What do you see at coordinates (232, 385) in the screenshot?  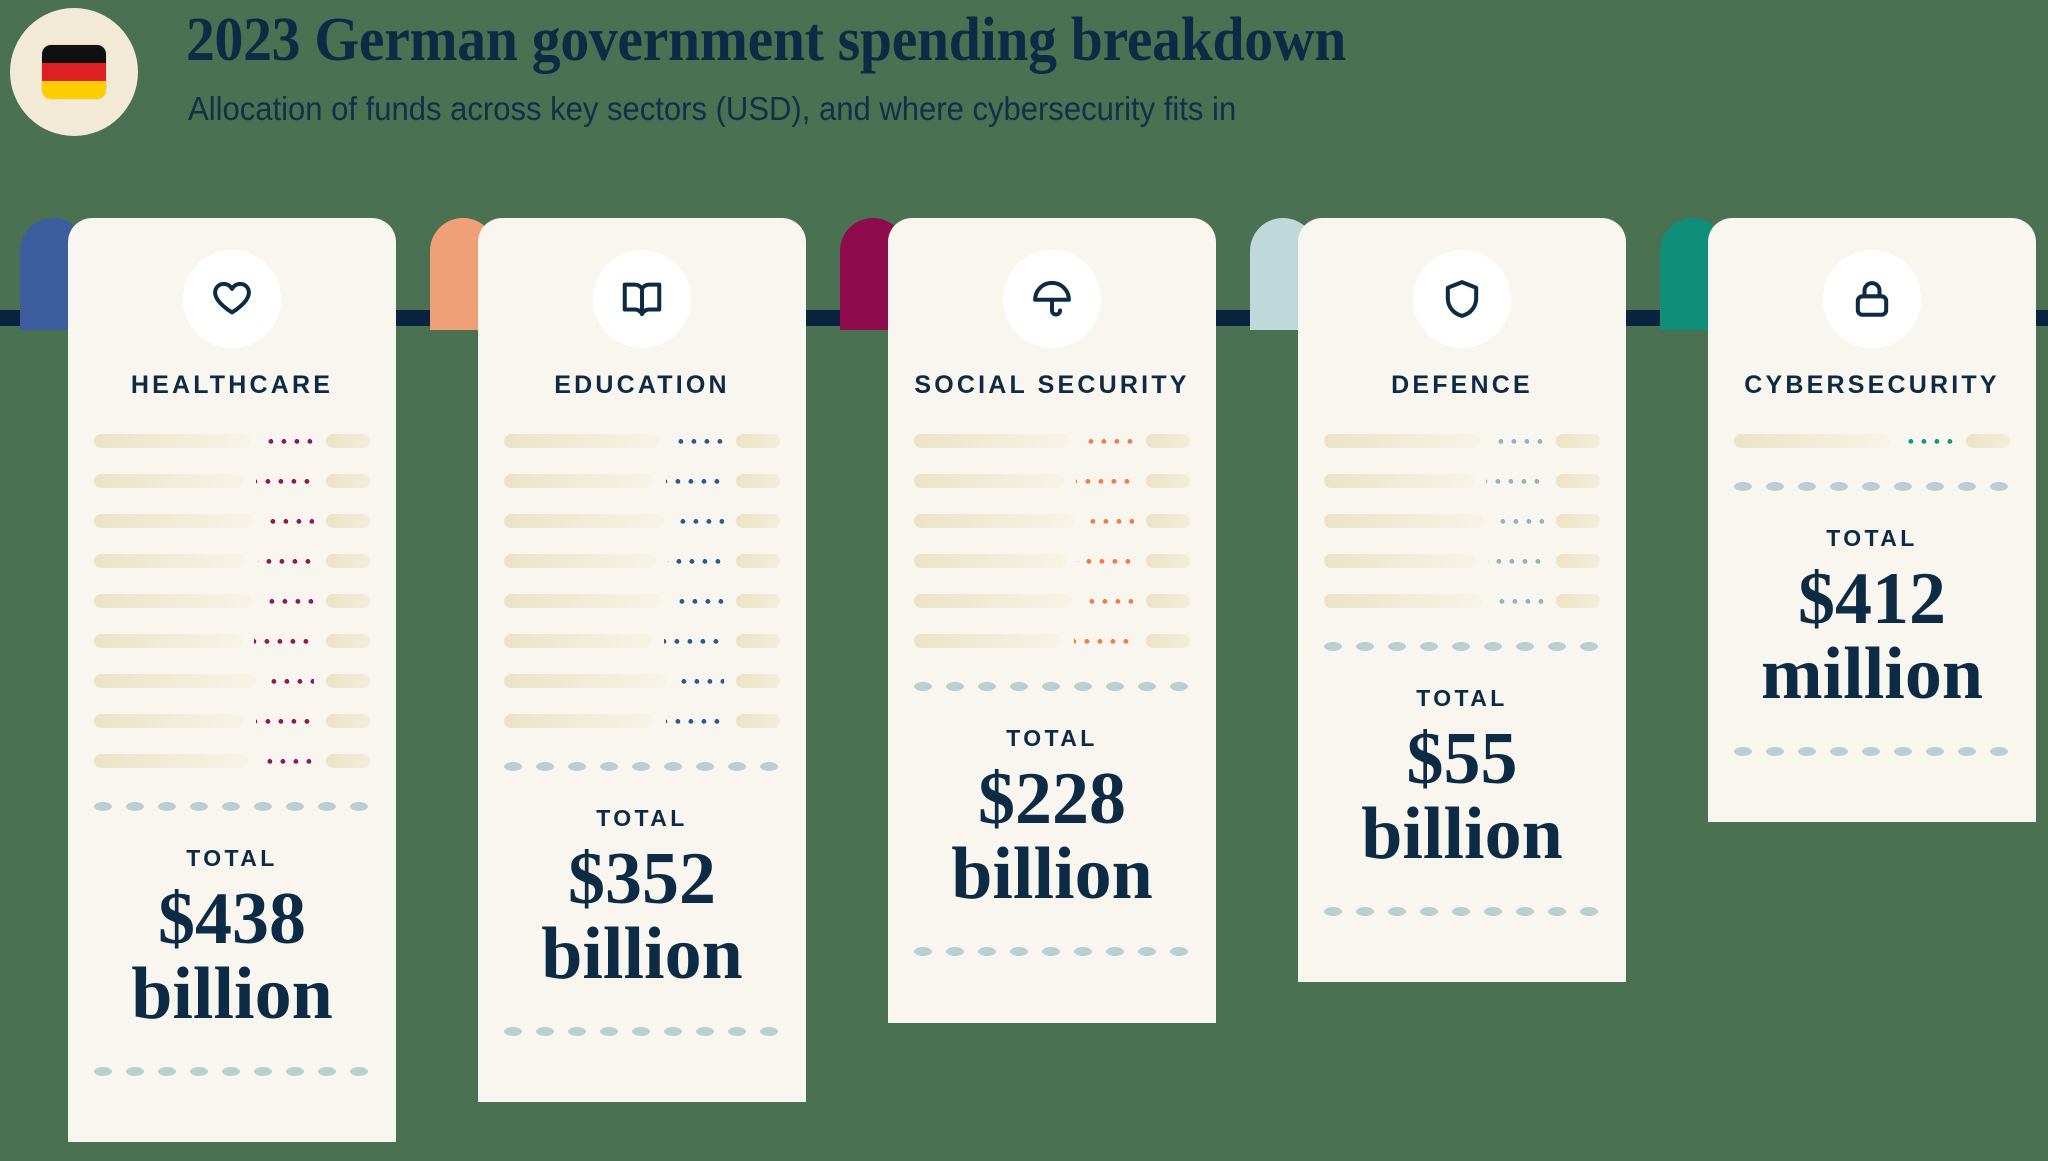 I see `sector-name-healthcare: HEALTHCARE` at bounding box center [232, 385].